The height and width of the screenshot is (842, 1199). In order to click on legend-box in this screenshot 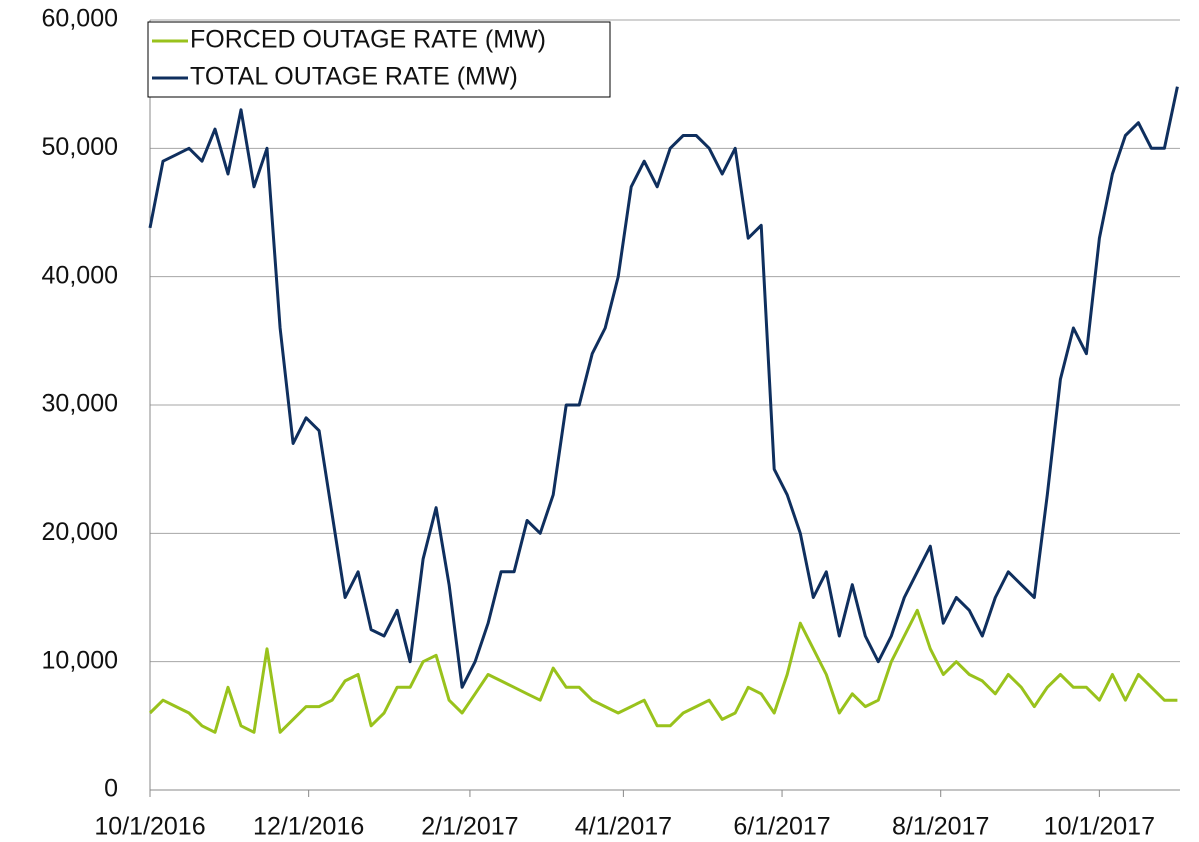, I will do `click(379, 59)`.